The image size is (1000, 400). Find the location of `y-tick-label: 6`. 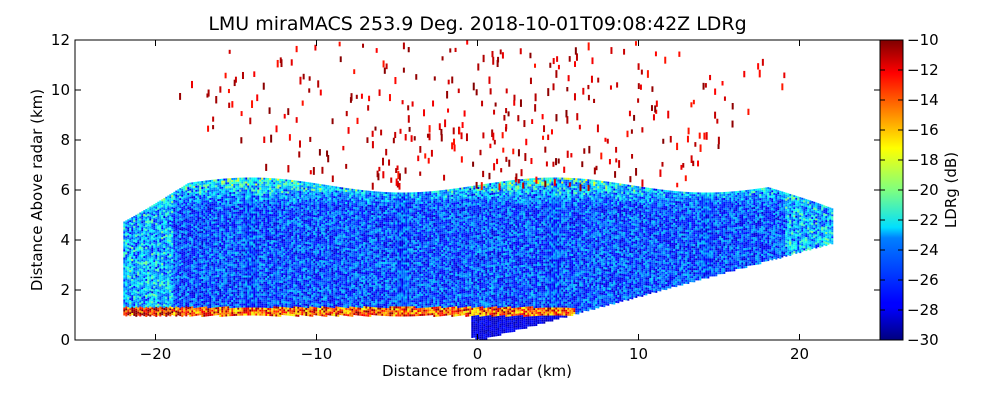

y-tick-label: 6 is located at coordinates (65, 190).